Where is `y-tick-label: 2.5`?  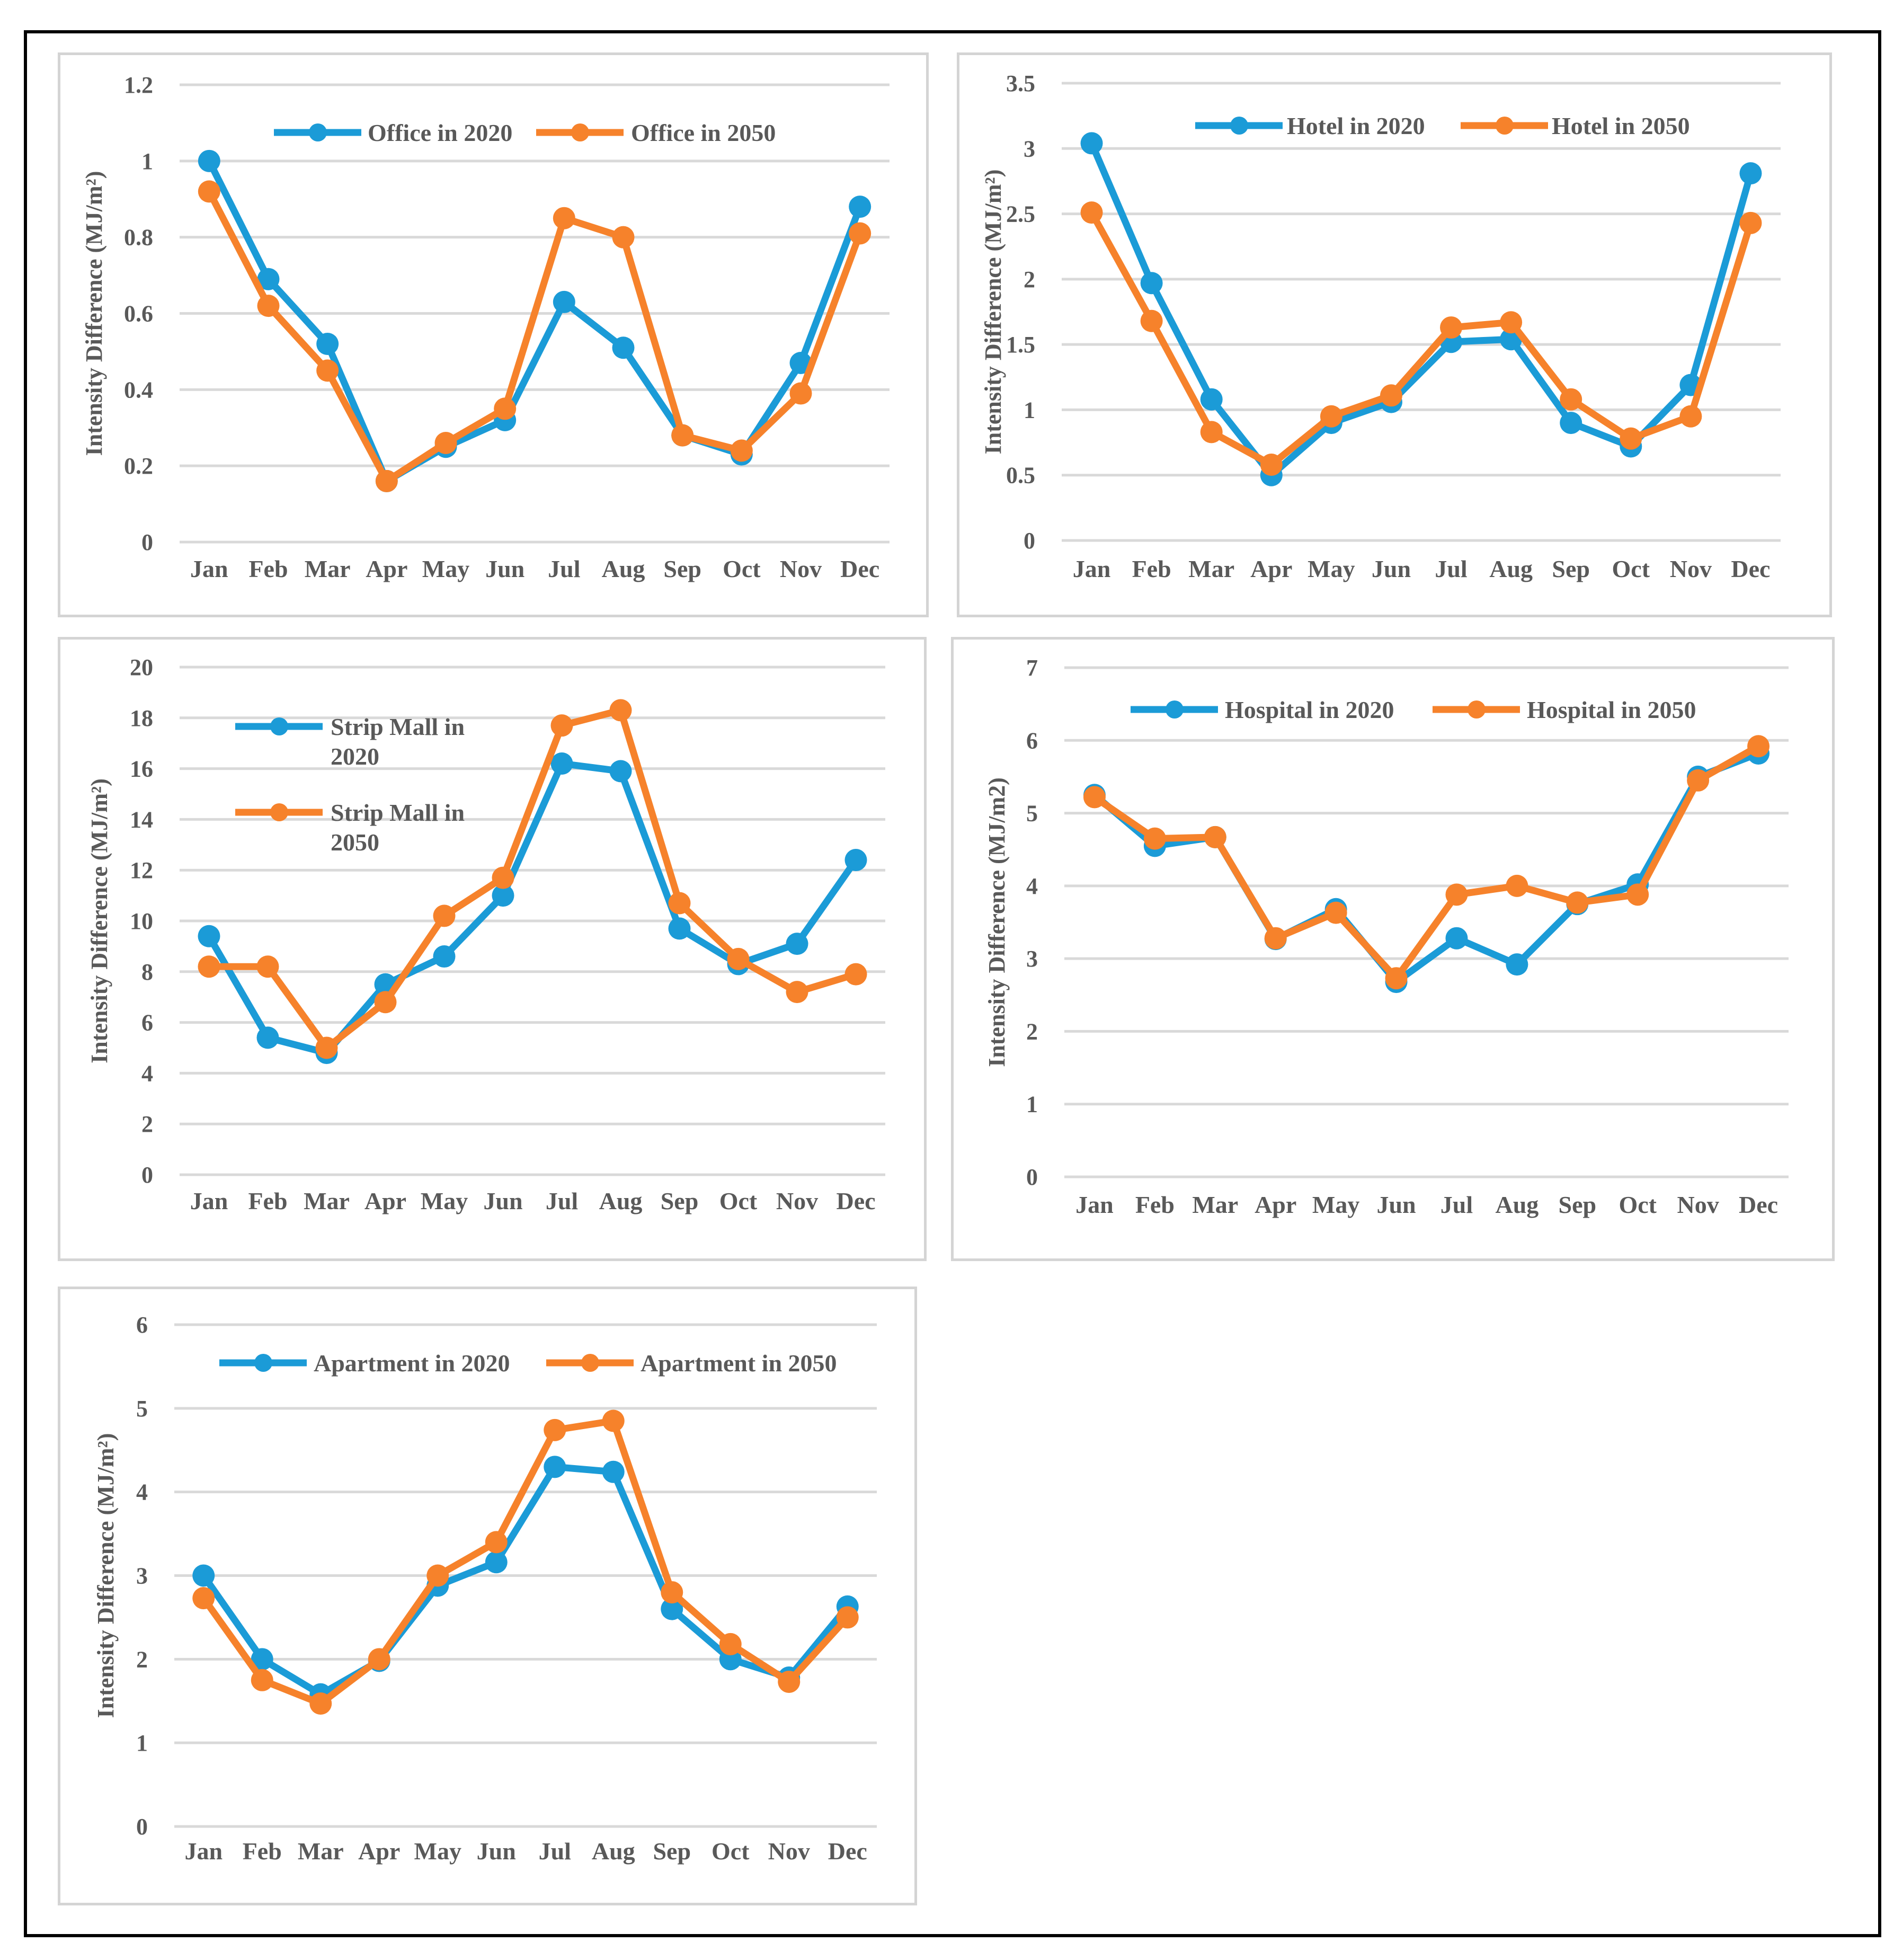
y-tick-label: 2.5 is located at coordinates (1020, 214).